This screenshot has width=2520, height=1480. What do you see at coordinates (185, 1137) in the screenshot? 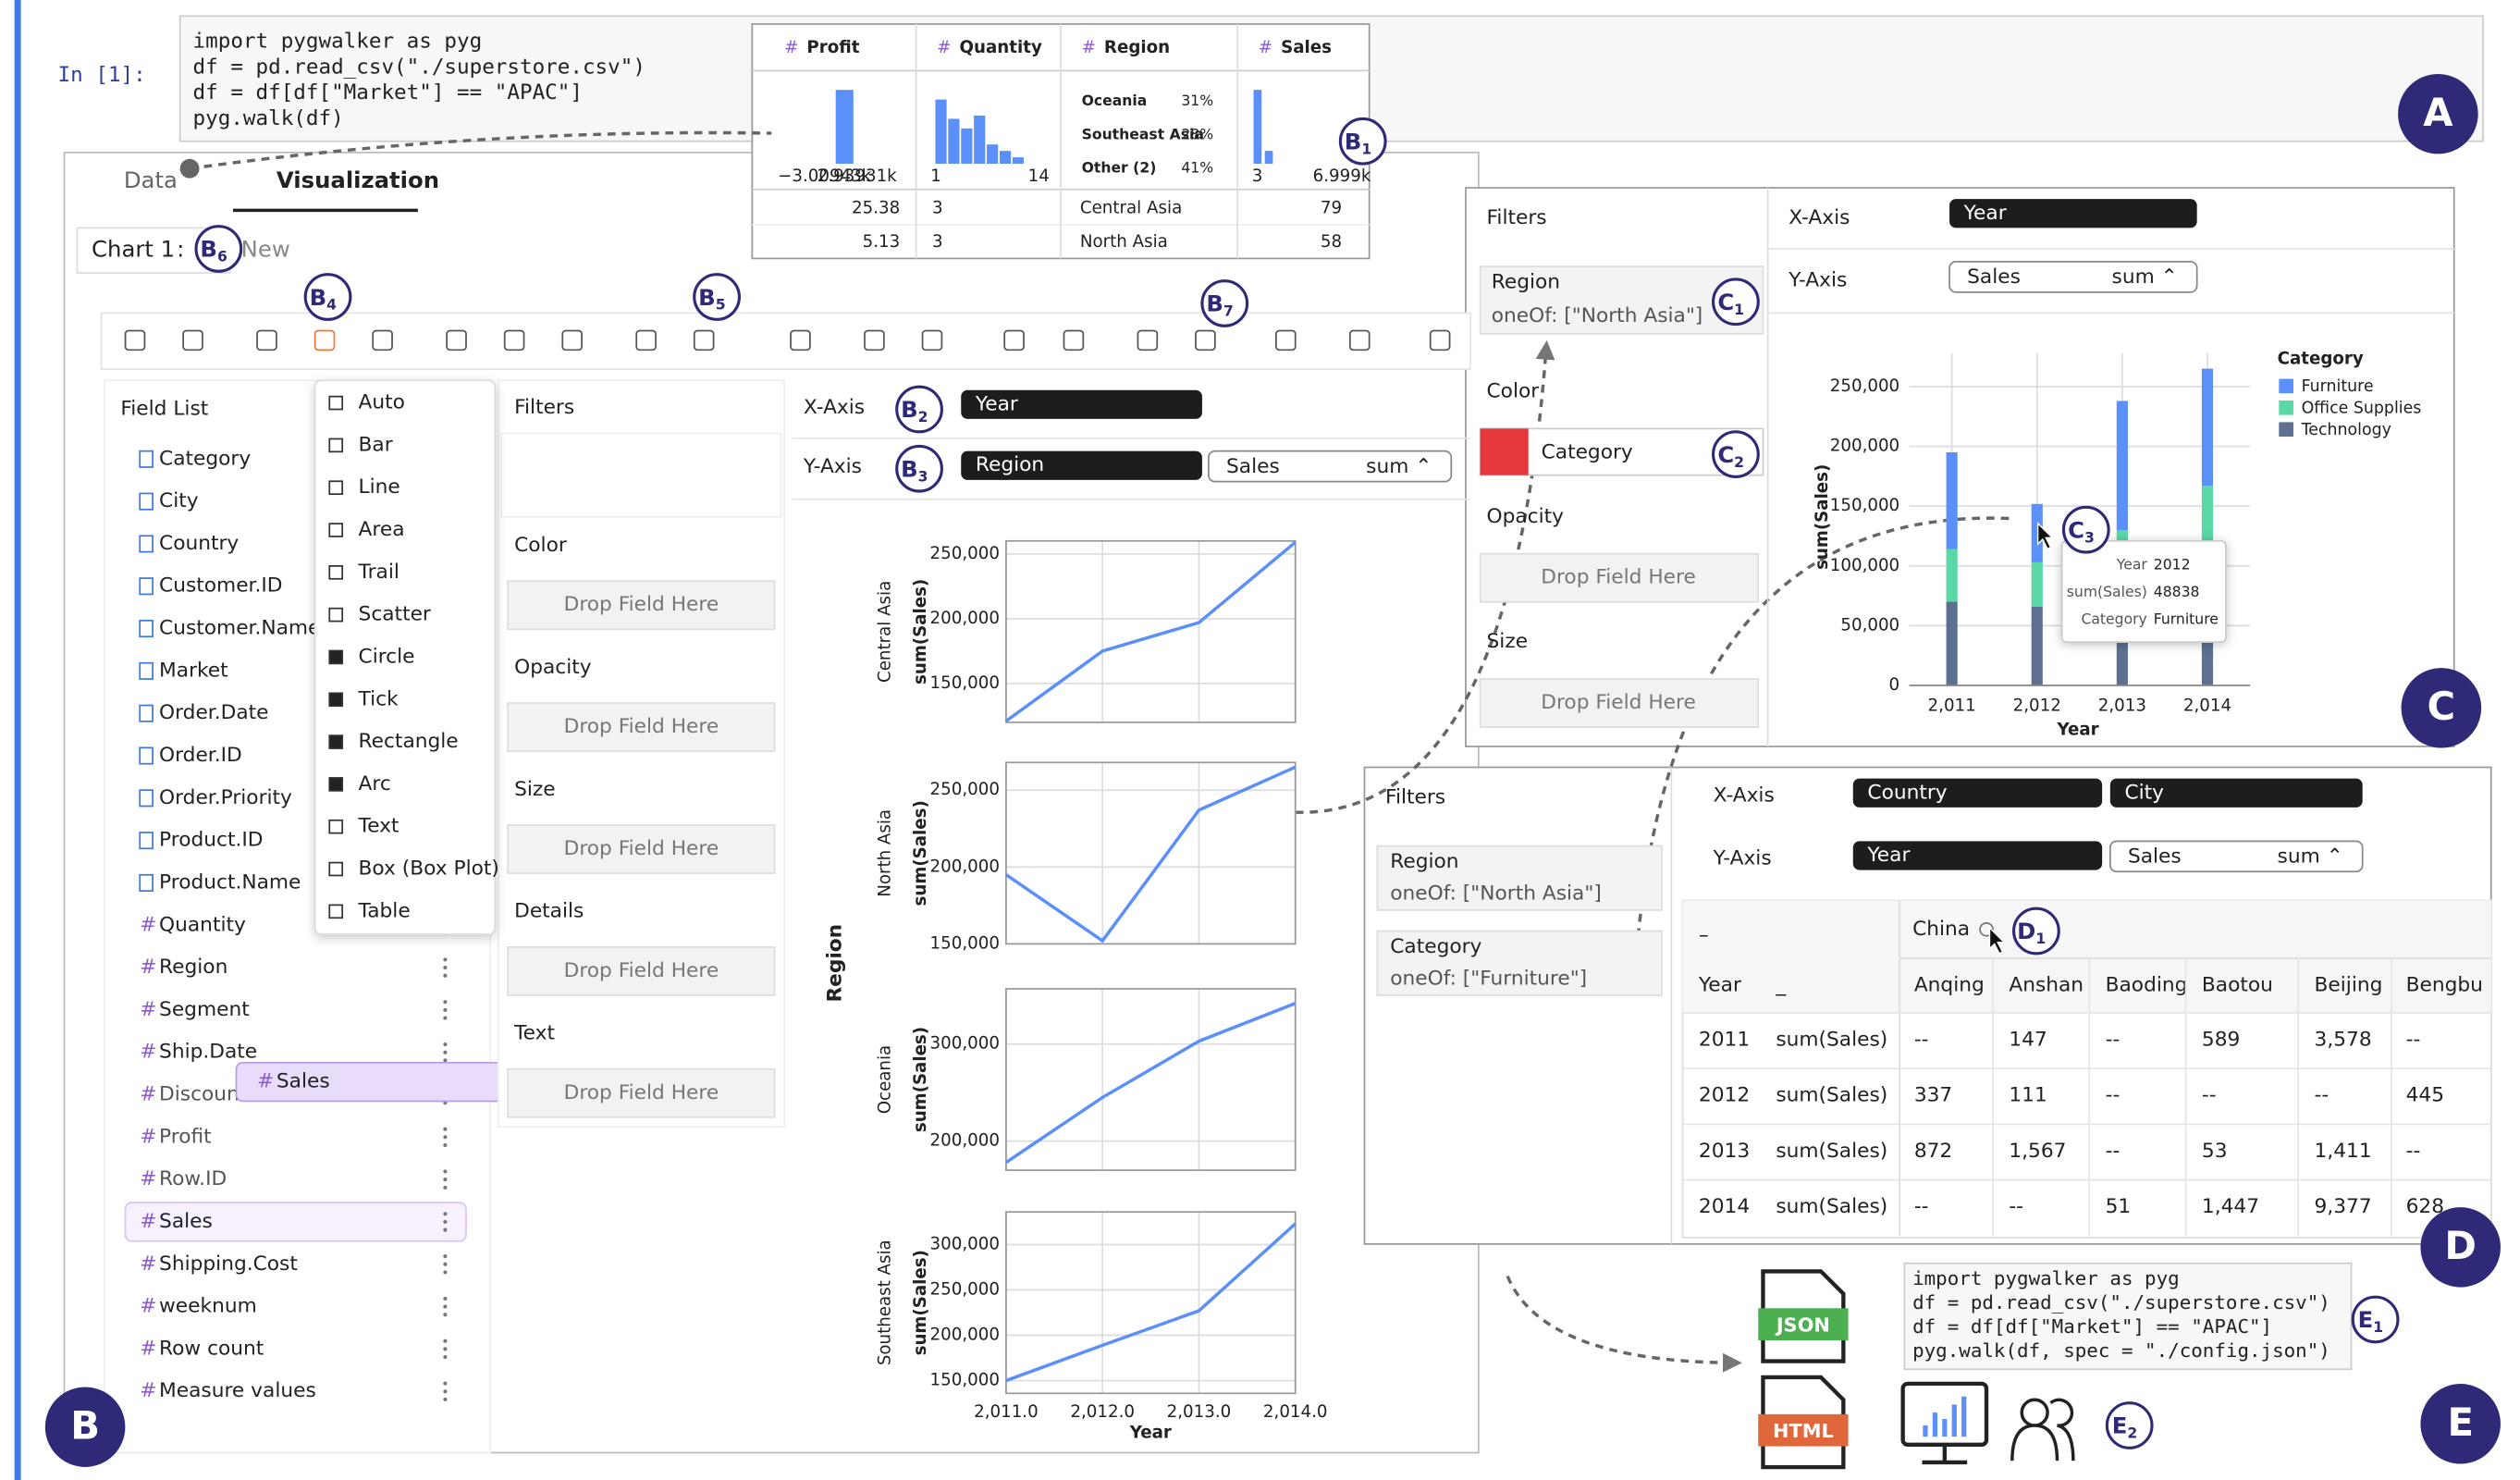
I see `measure-field: Profit` at bounding box center [185, 1137].